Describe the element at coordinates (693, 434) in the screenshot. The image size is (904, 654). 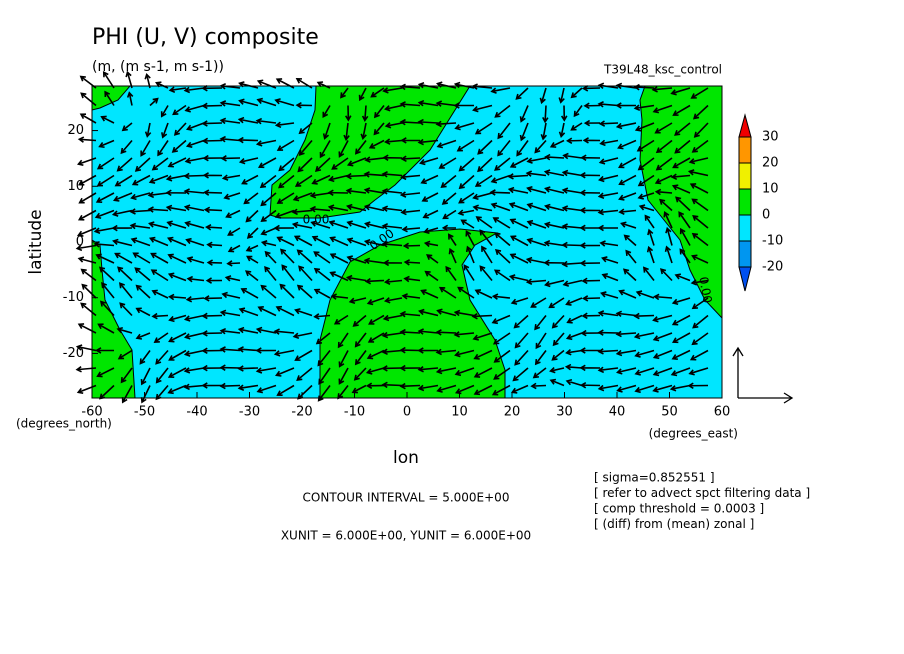
I see `x-unit-label: (degrees_east)` at that location.